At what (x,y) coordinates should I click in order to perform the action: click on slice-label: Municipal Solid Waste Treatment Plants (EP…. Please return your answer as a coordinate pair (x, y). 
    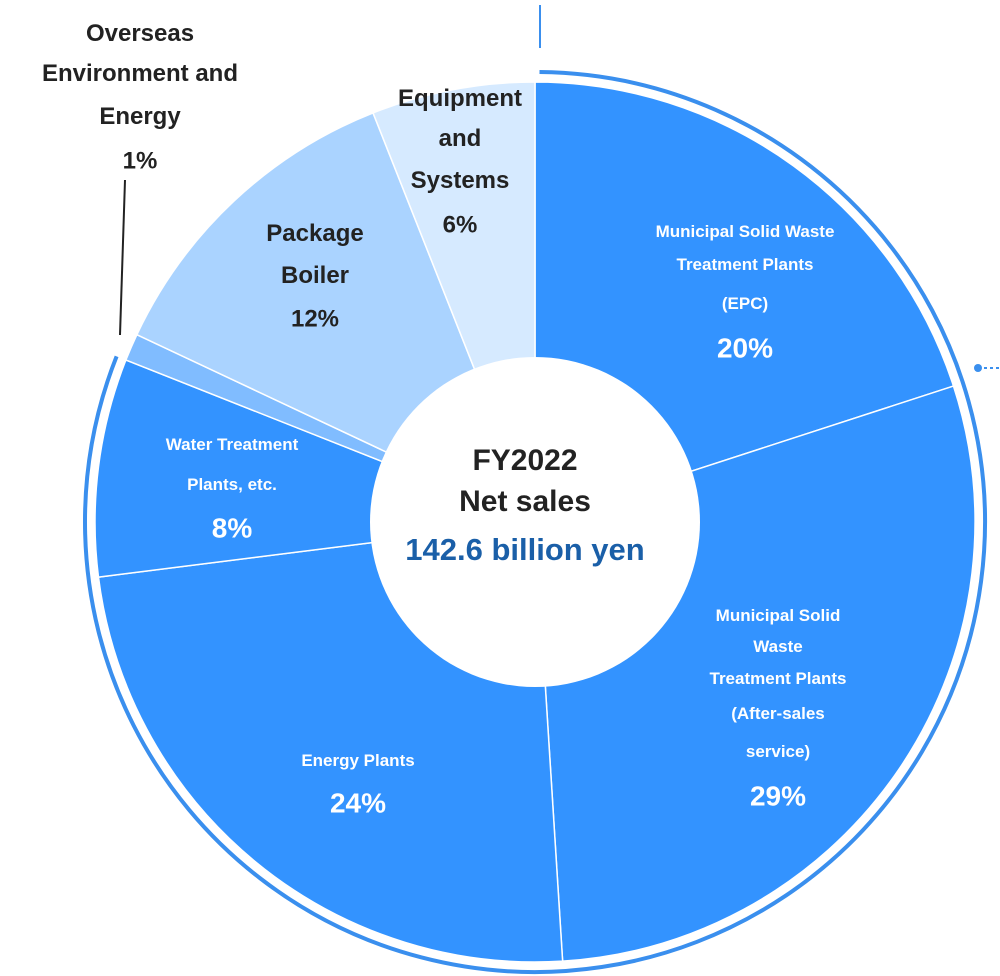
    Looking at the image, I should click on (745, 267).